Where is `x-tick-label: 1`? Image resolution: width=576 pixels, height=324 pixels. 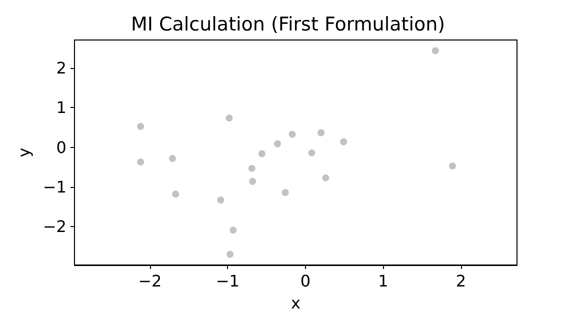
x-tick-label: 1 is located at coordinates (383, 281).